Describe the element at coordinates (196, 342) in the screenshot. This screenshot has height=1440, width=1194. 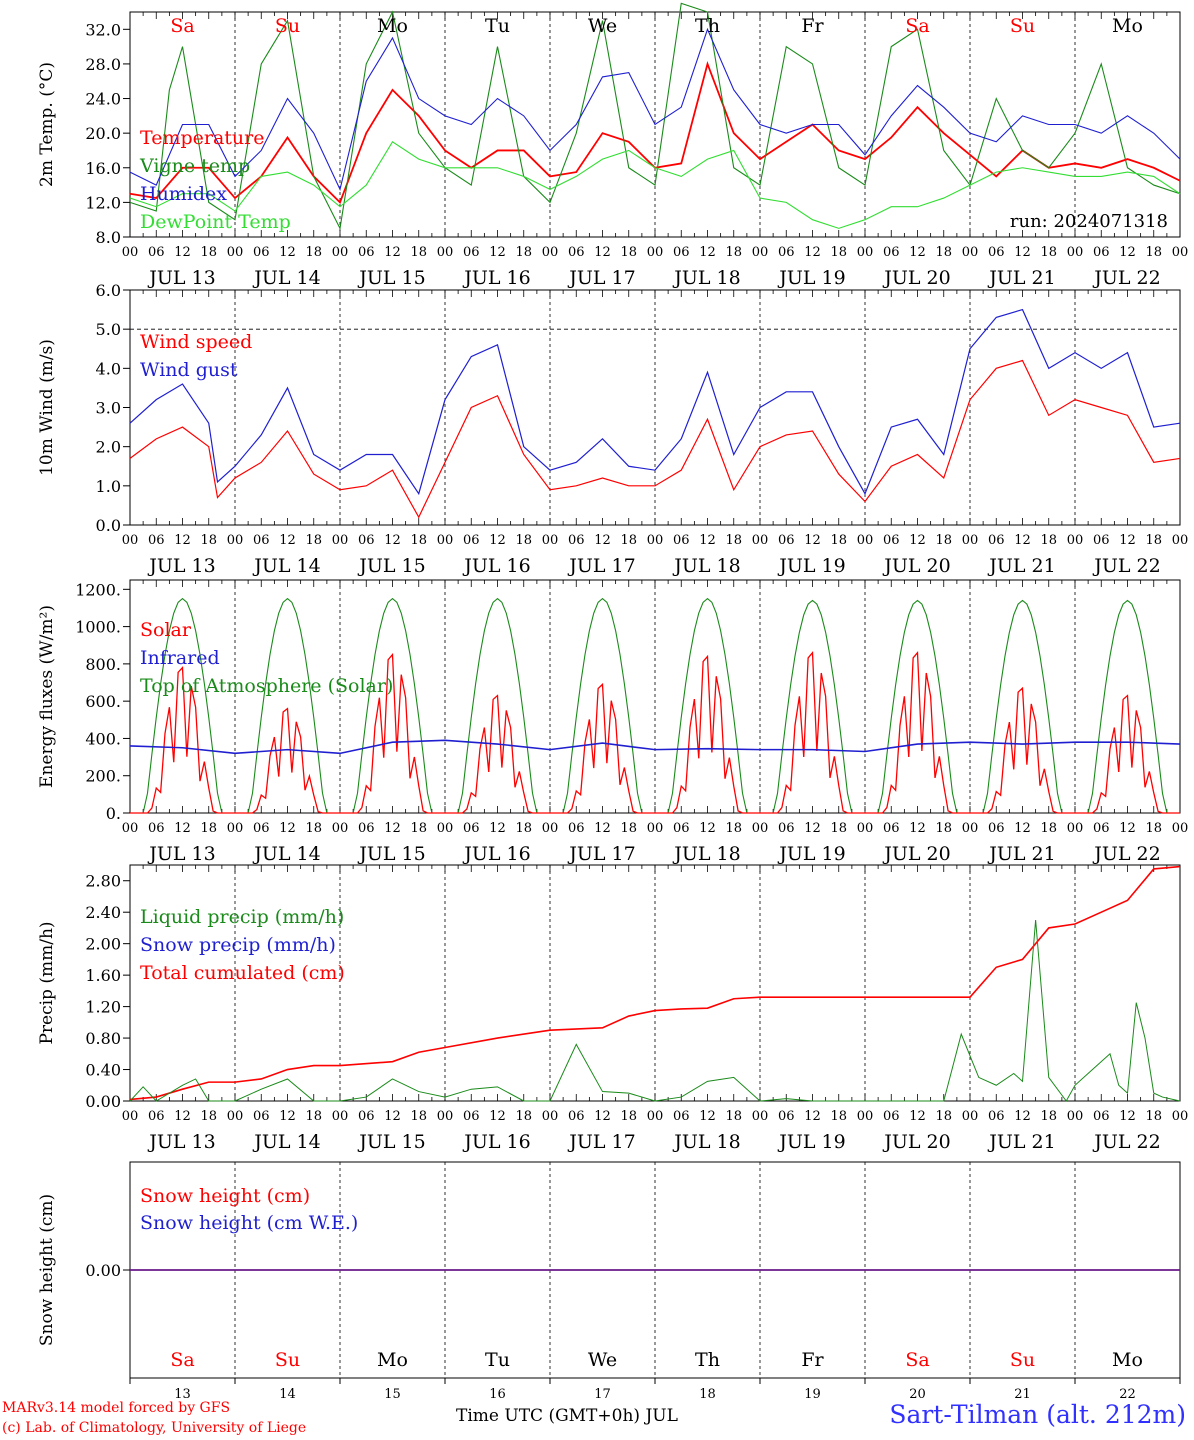
I see `legend-entry: Wind speed` at that location.